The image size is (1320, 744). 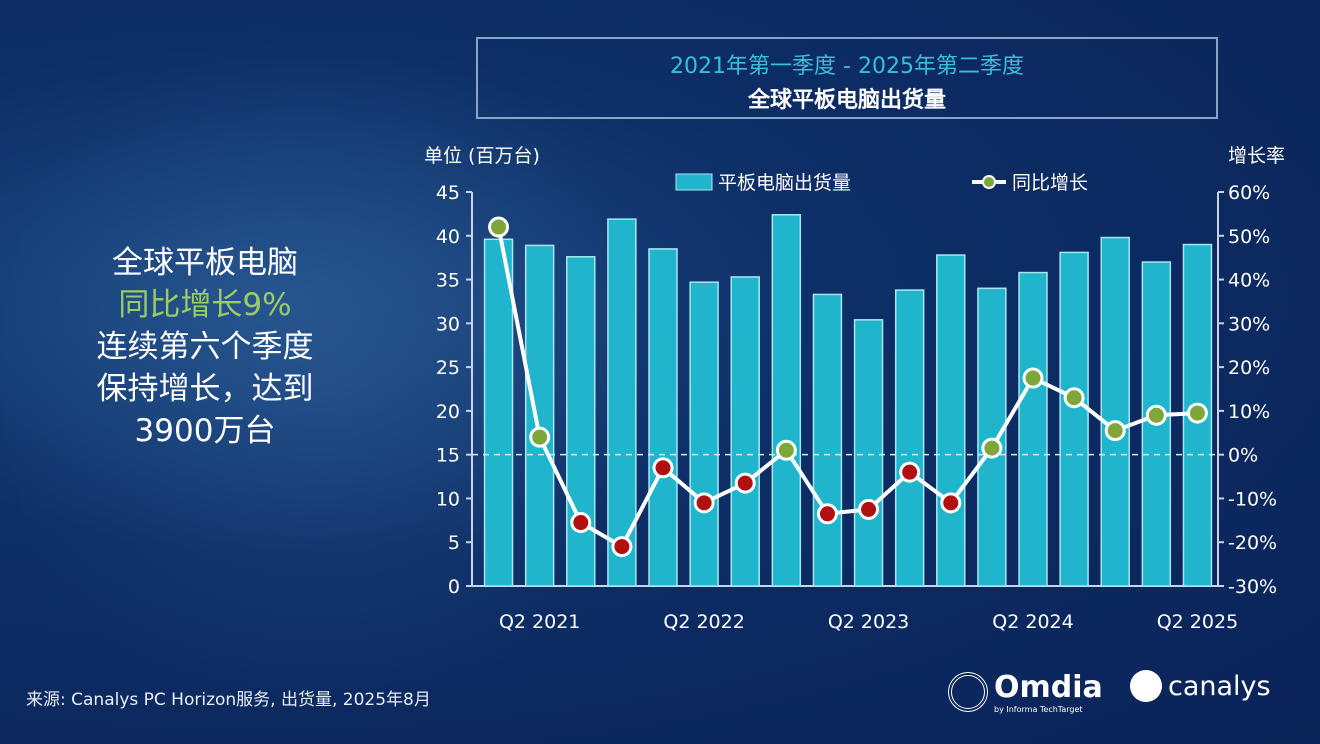 What do you see at coordinates (1048, 687) in the screenshot?
I see `omdia-logo-text: Omdia` at bounding box center [1048, 687].